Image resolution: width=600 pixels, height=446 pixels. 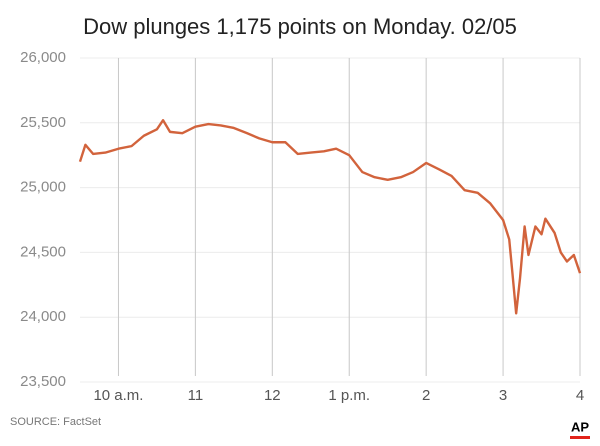 What do you see at coordinates (349, 395) in the screenshot?
I see `x-tick-label: 1 p.m.` at bounding box center [349, 395].